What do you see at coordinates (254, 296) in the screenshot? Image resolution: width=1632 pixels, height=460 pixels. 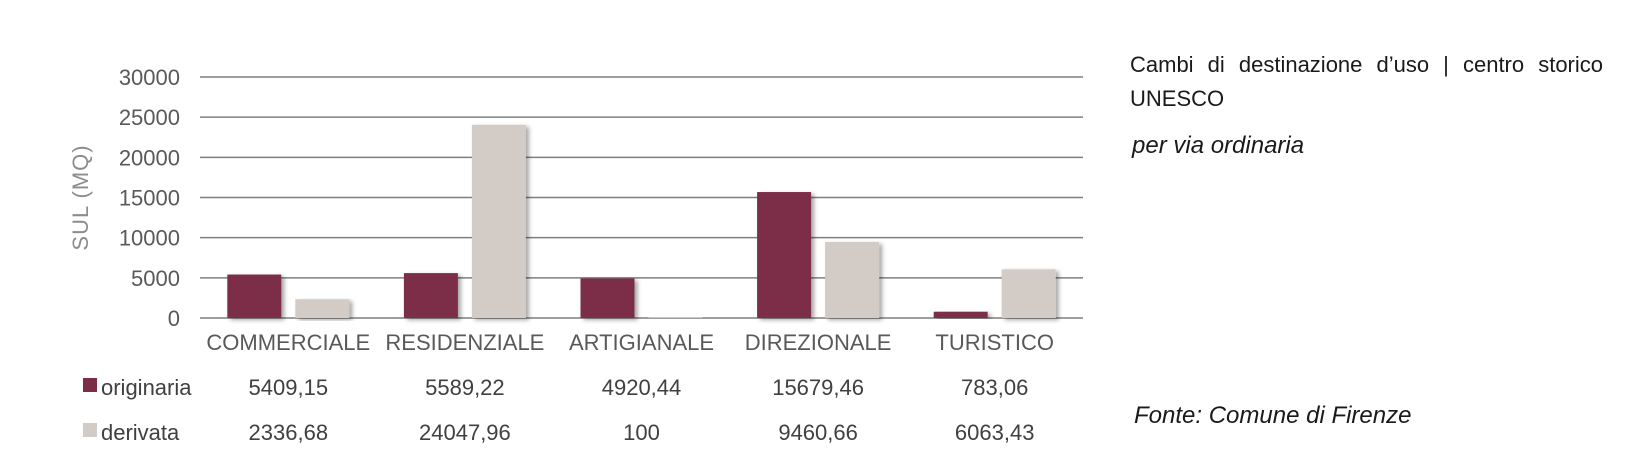 I see `bar-originaria-commerciale` at bounding box center [254, 296].